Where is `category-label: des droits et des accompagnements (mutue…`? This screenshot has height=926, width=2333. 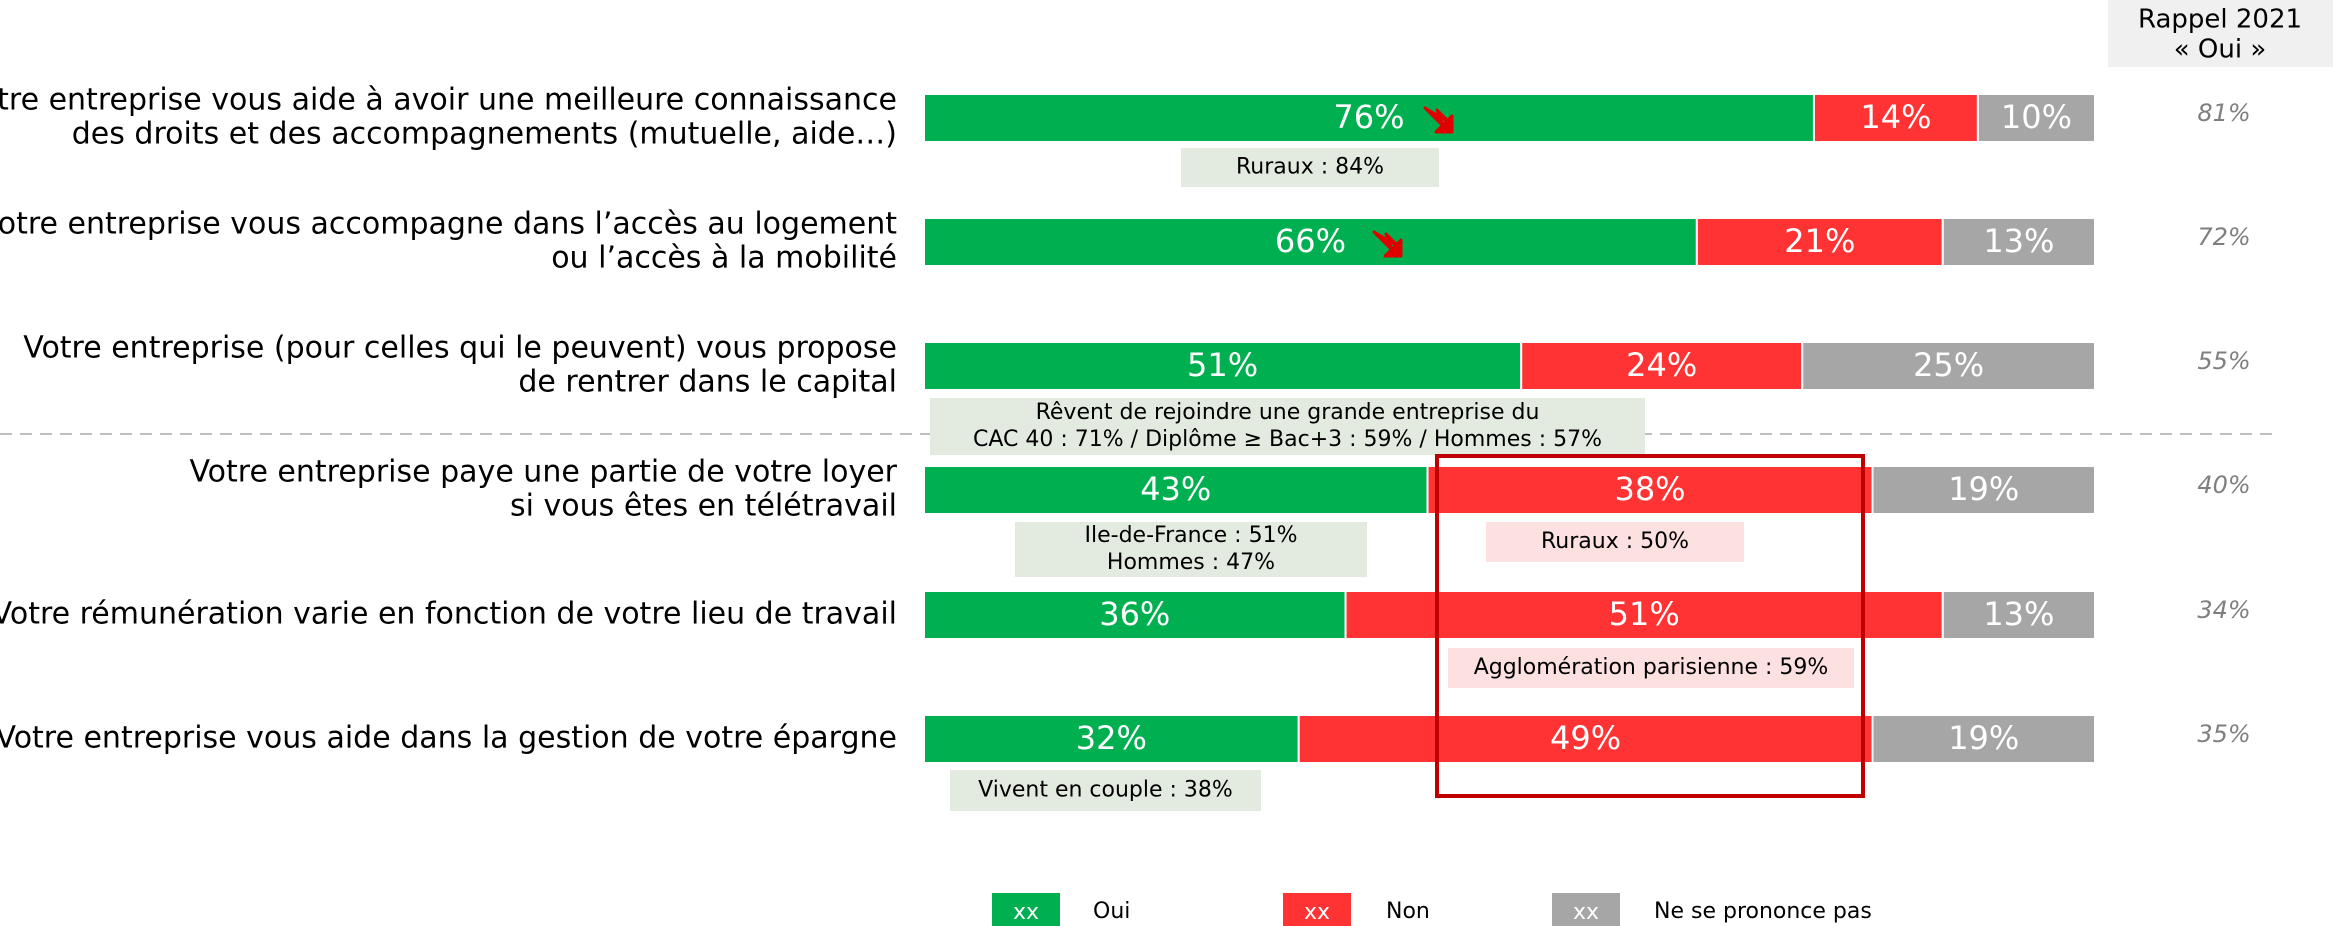 category-label: des droits et des accompagnements (mutue… is located at coordinates (484, 134).